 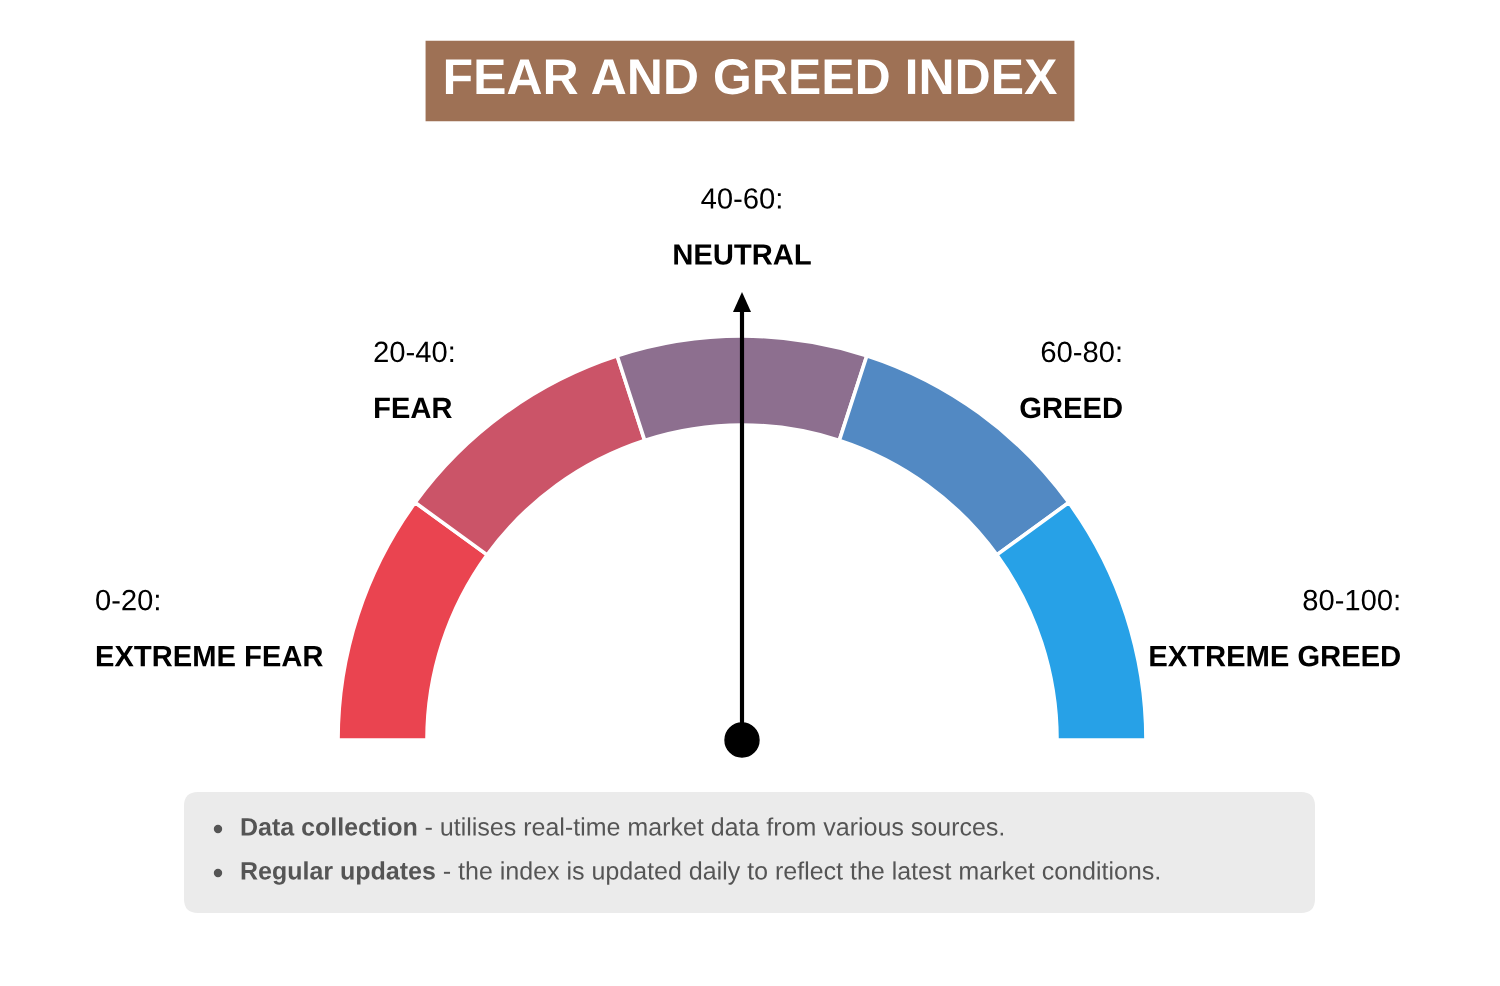 What do you see at coordinates (209, 628) in the screenshot?
I see `category-label: 0-20: EXTREME FEAR` at bounding box center [209, 628].